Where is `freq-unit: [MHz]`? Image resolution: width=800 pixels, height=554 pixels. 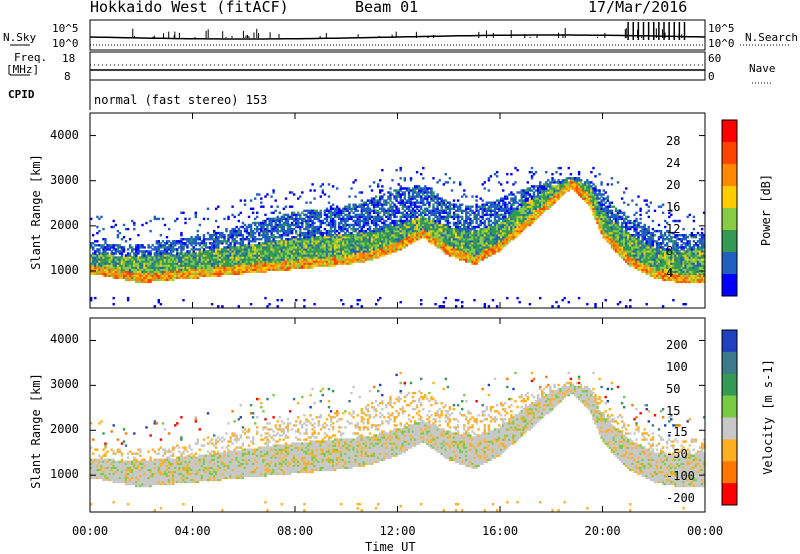
freq-unit: [MHz] is located at coordinates (23, 69).